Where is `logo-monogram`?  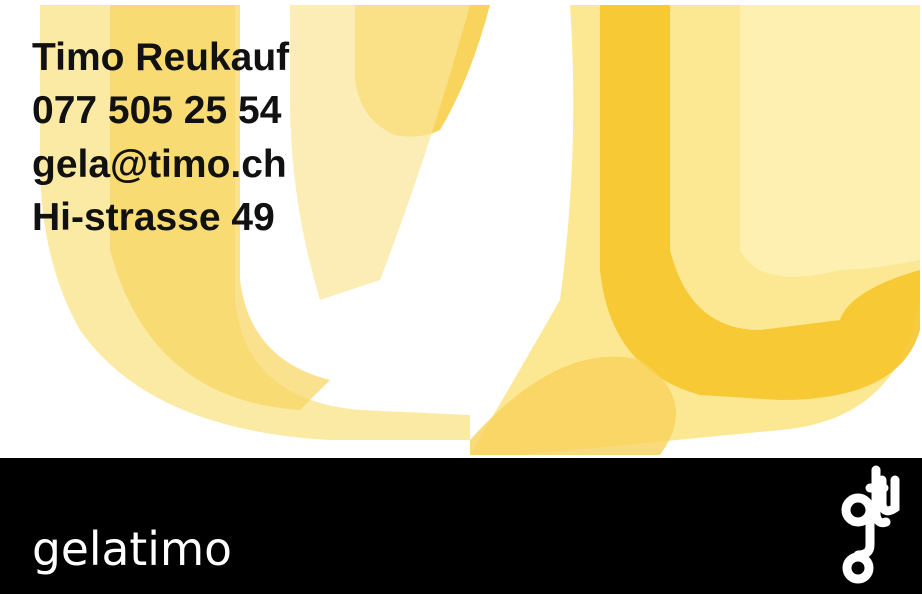
logo-monogram is located at coordinates (870, 524).